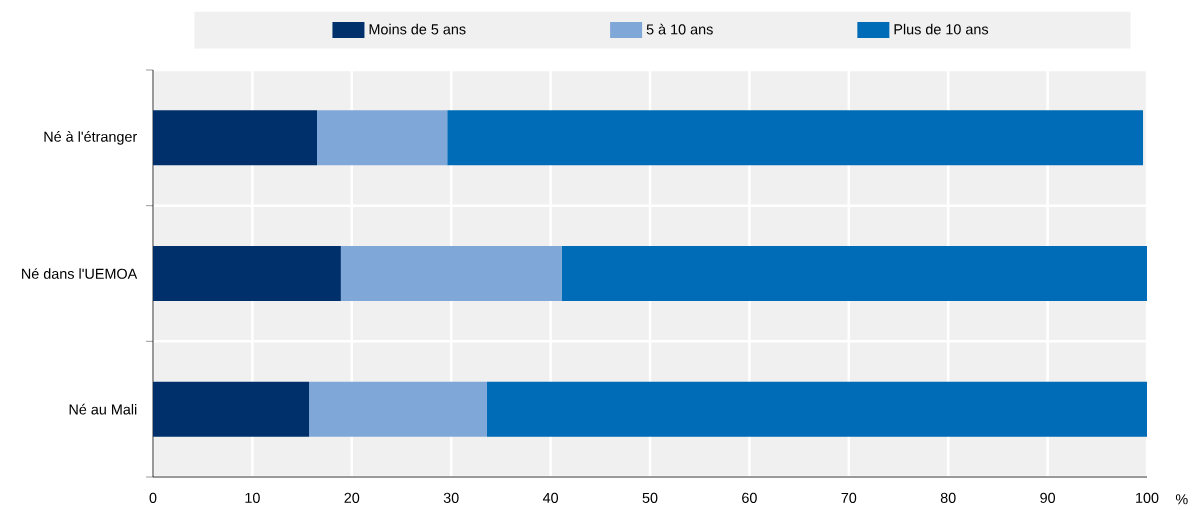 The image size is (1192, 510). Describe the element at coordinates (153, 497) in the screenshot. I see `x-tick-label: 0` at that location.